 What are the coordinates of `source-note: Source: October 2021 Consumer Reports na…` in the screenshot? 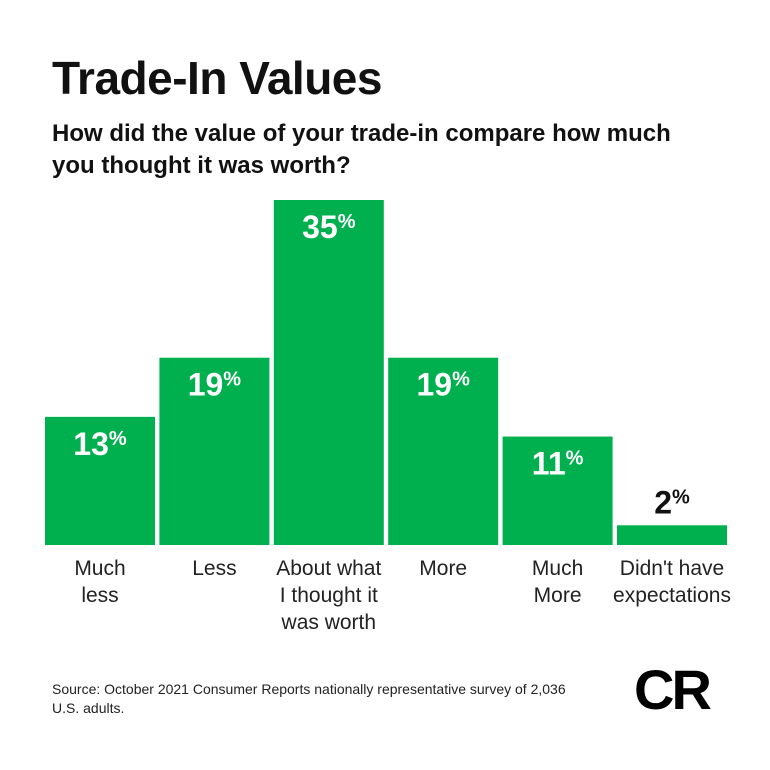 It's located at (309, 698).